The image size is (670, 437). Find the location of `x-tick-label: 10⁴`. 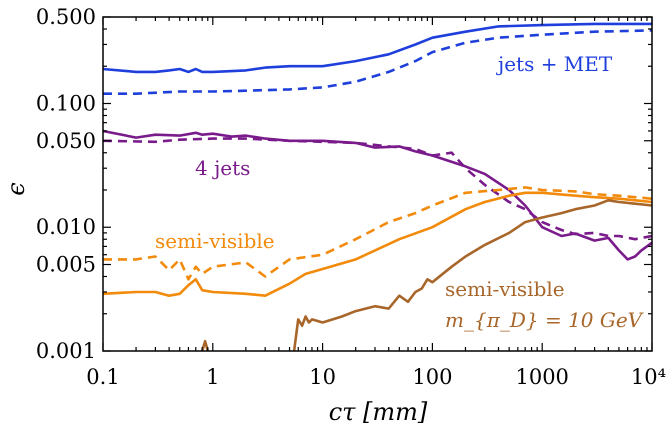

x-tick-label: 10⁴ is located at coordinates (648, 377).